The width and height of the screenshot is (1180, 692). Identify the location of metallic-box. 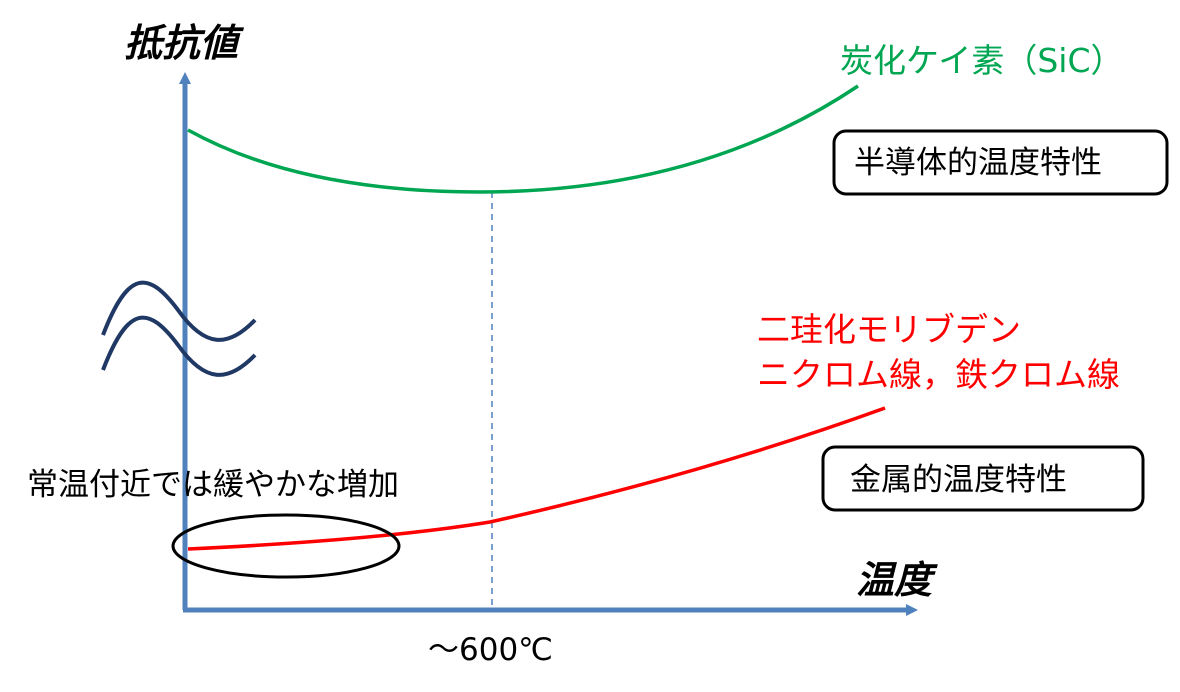
(983, 478).